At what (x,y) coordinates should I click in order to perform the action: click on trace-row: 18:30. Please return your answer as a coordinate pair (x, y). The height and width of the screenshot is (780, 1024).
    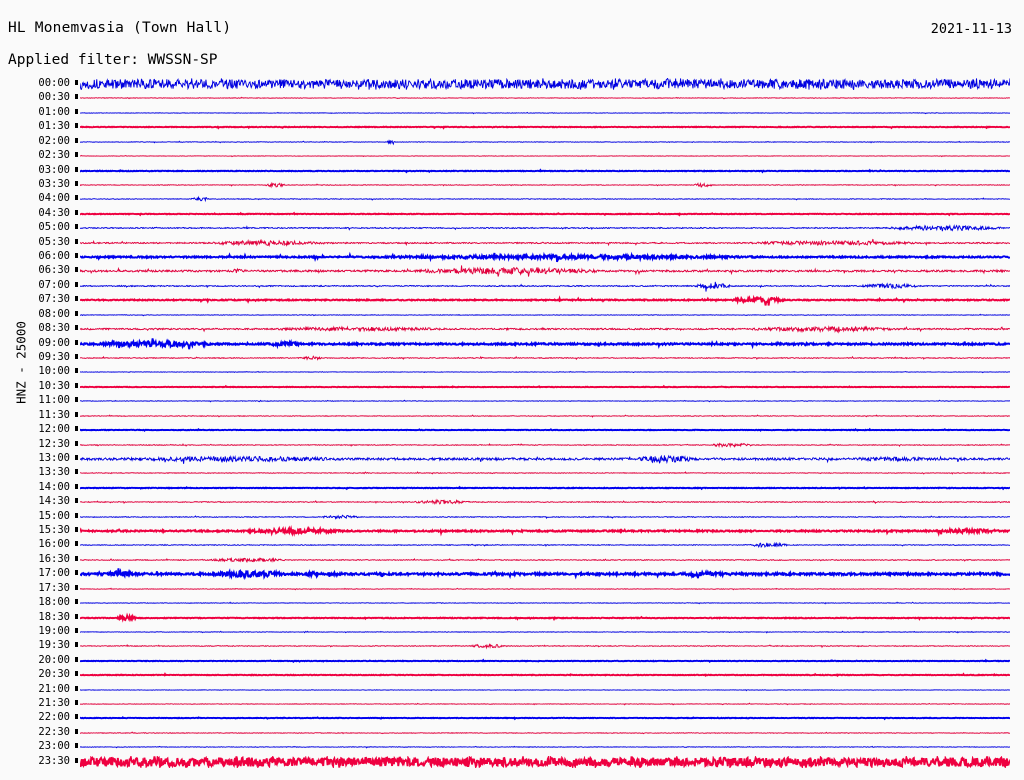
    Looking at the image, I should click on (512, 618).